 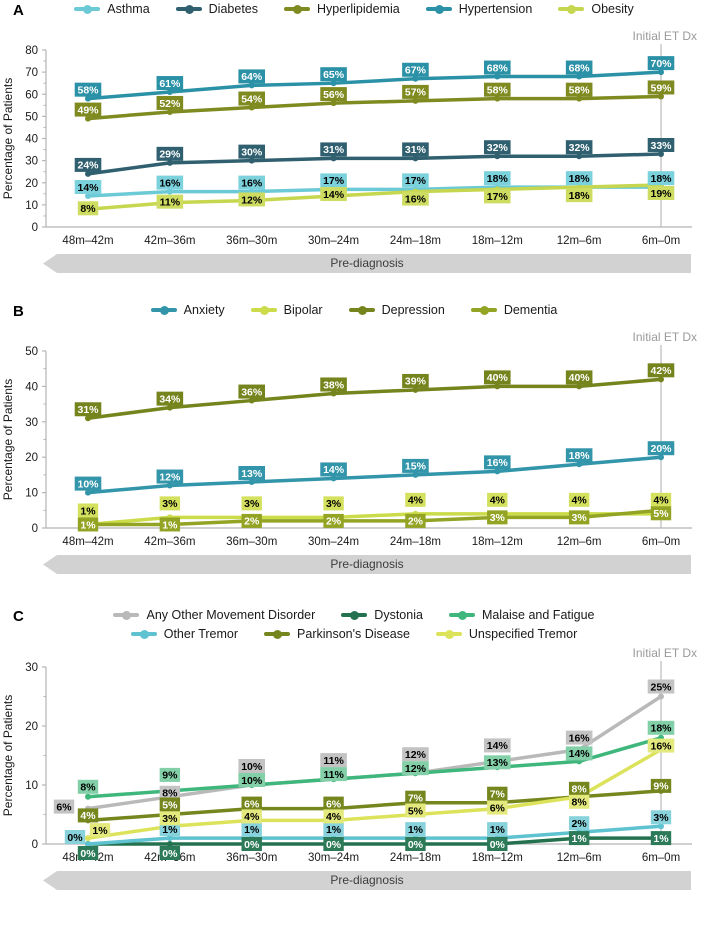 I want to click on legend-item-dementia: Dementia, so click(x=514, y=310).